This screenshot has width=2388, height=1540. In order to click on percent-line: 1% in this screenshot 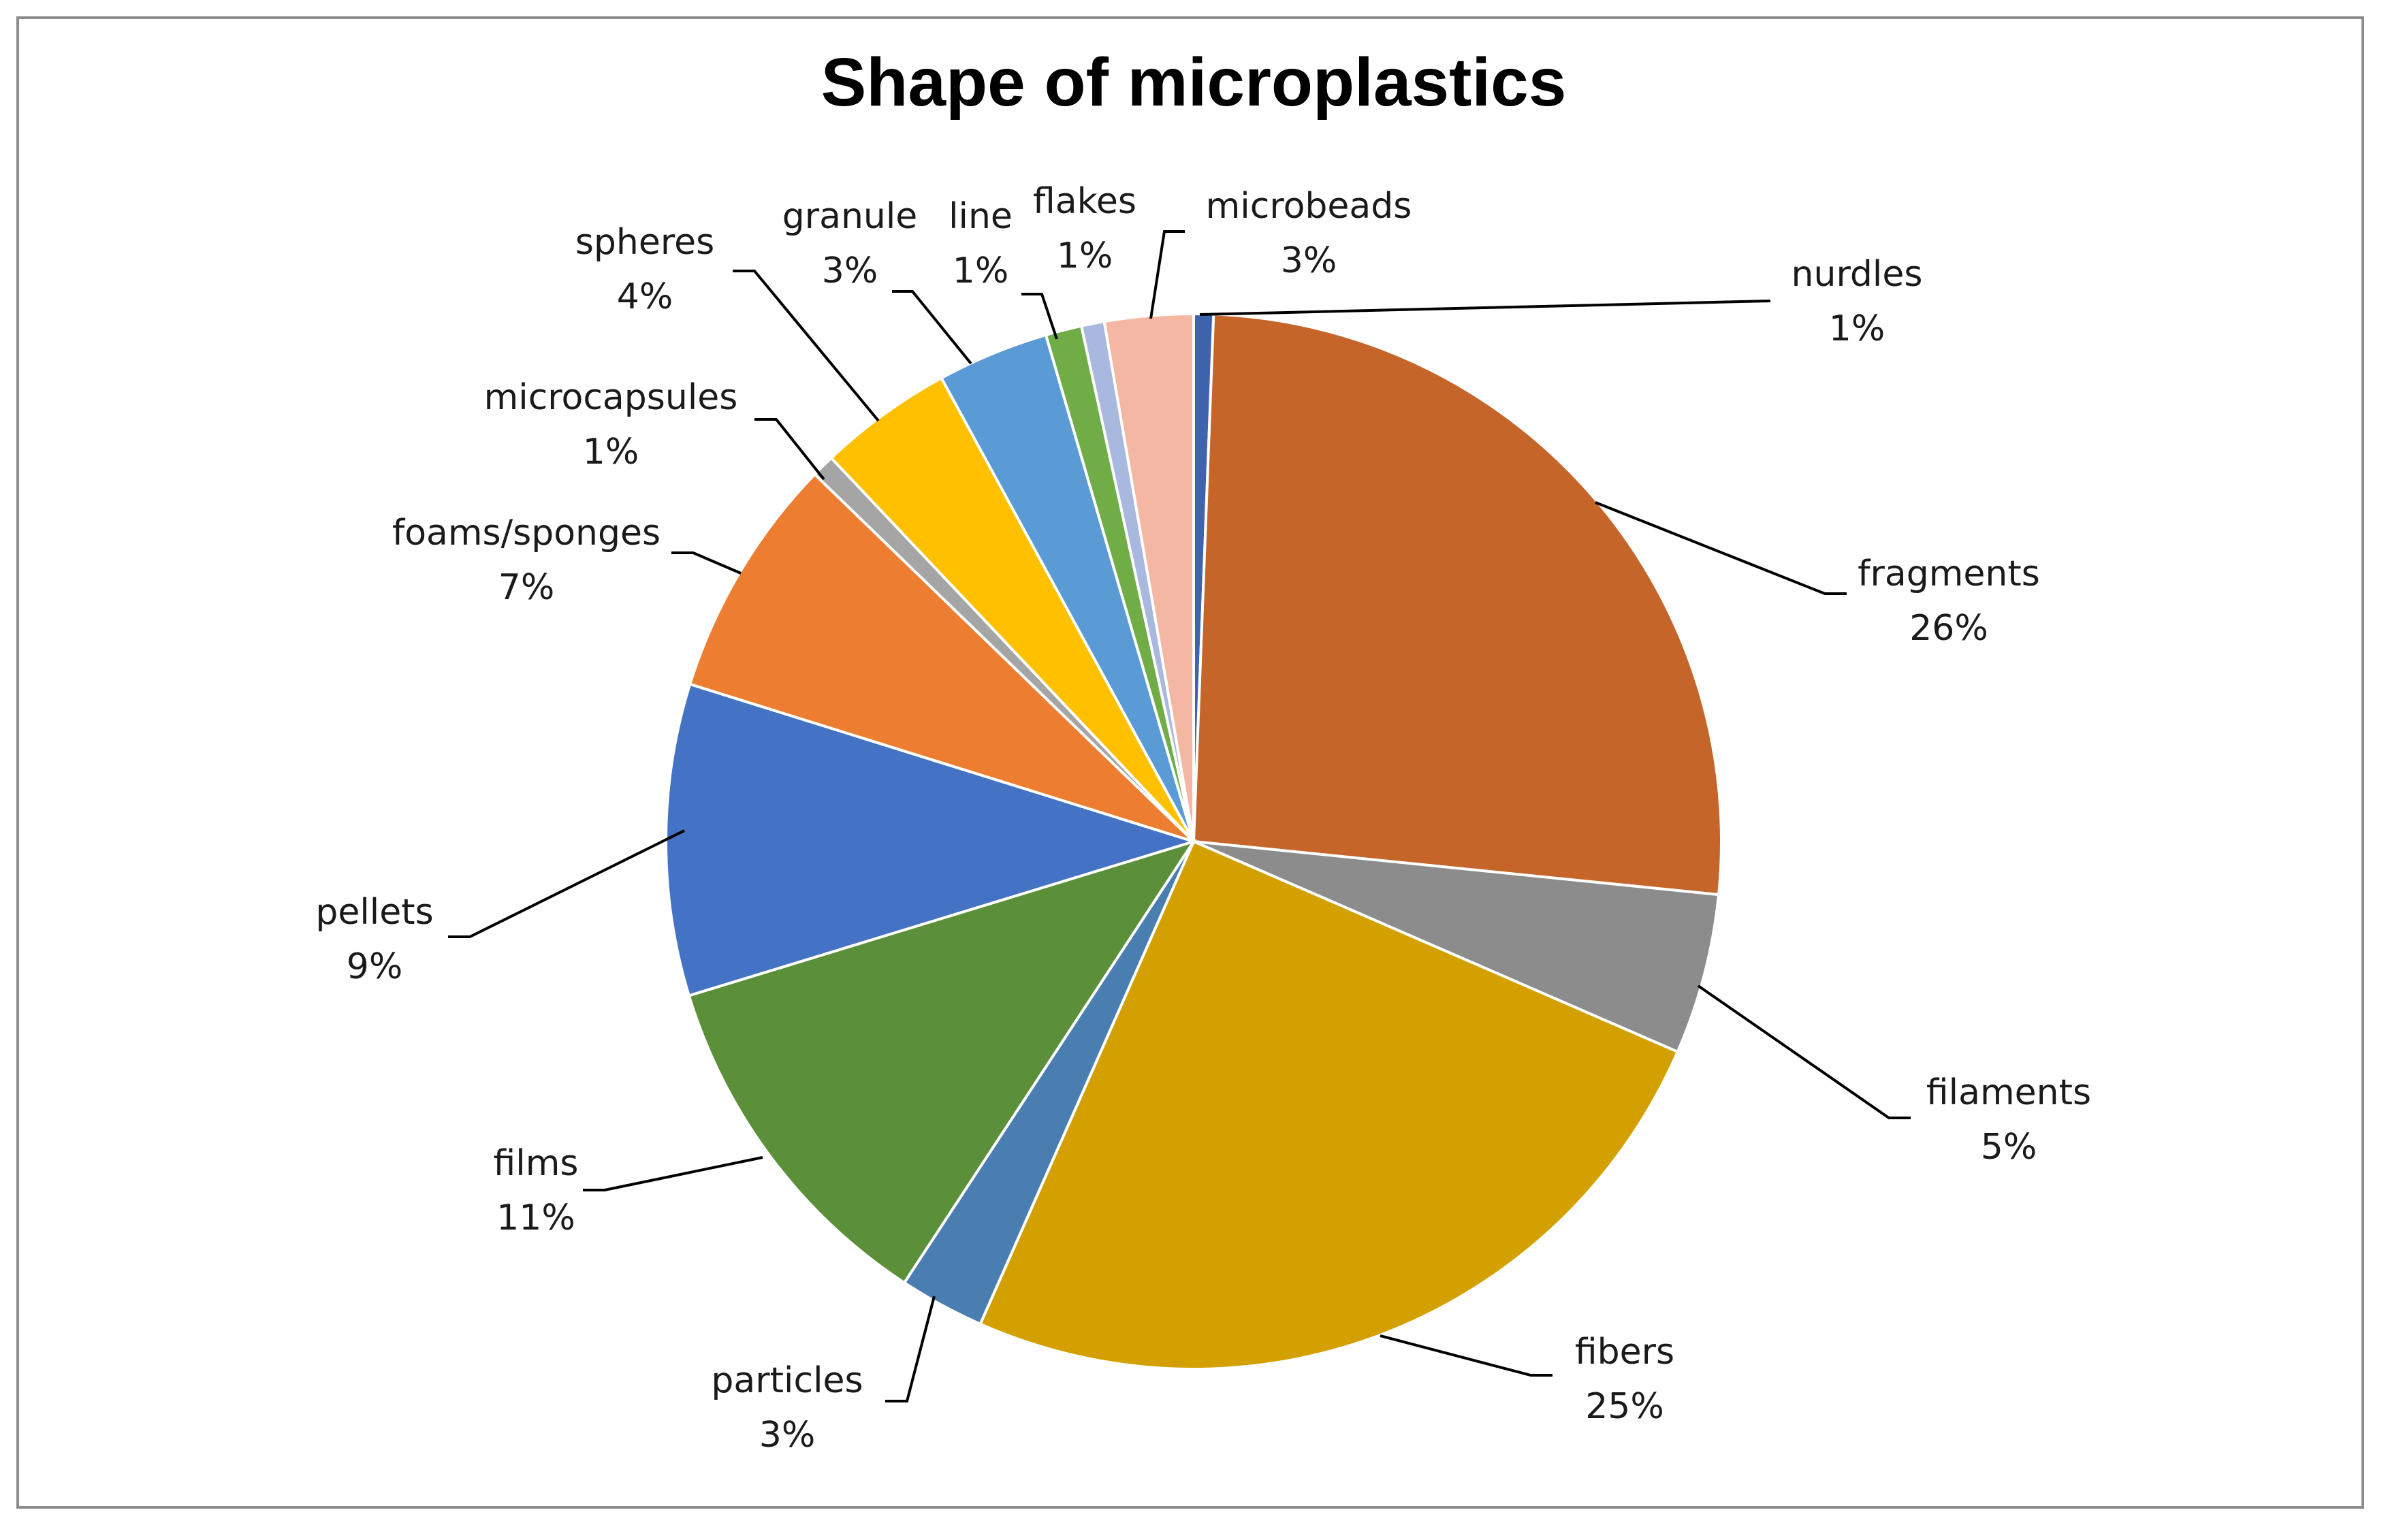, I will do `click(981, 271)`.